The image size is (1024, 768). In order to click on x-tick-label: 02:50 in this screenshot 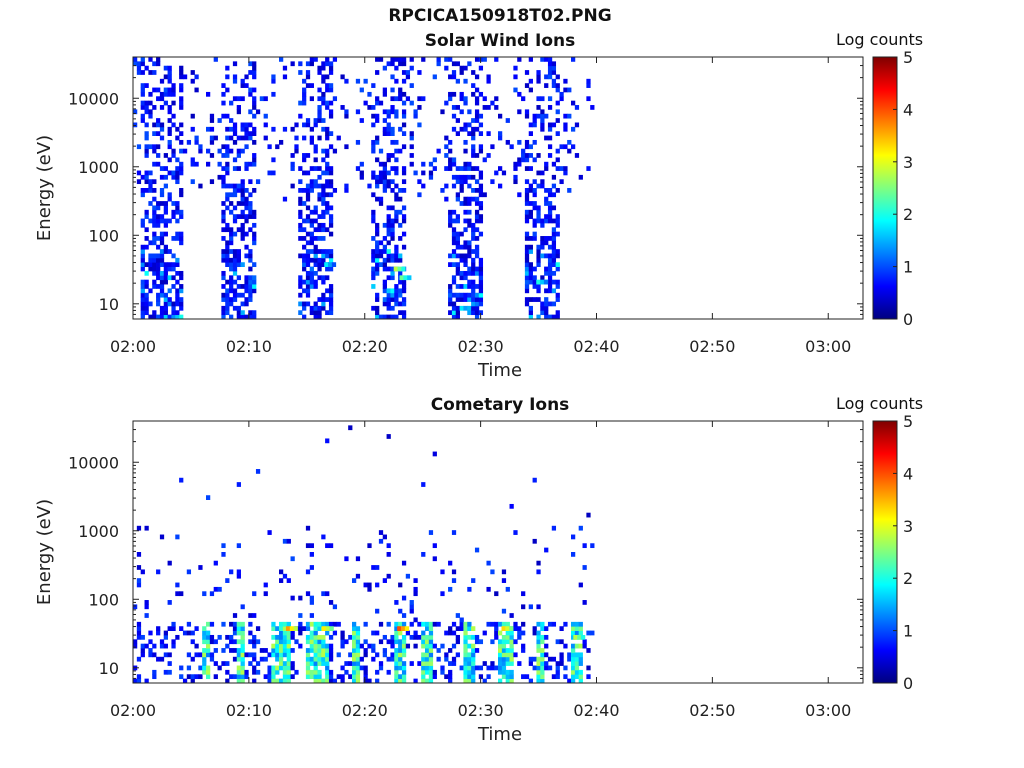, I will do `click(712, 346)`.